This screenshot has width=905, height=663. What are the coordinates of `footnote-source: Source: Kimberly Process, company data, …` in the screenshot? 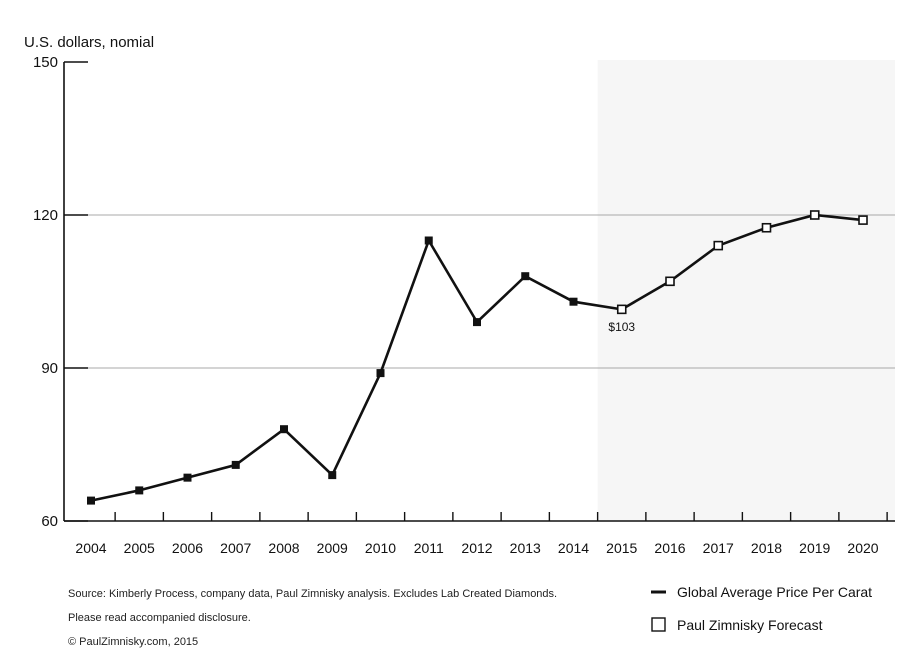 It's located at (312, 594).